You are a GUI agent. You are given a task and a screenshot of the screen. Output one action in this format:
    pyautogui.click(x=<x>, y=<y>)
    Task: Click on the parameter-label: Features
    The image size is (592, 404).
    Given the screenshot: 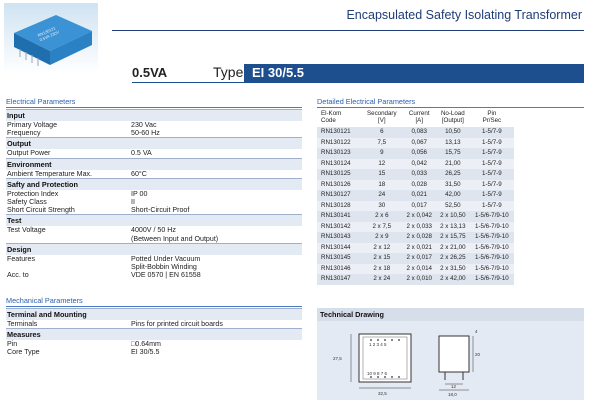 What is the action you would take?
    pyautogui.click(x=21, y=258)
    